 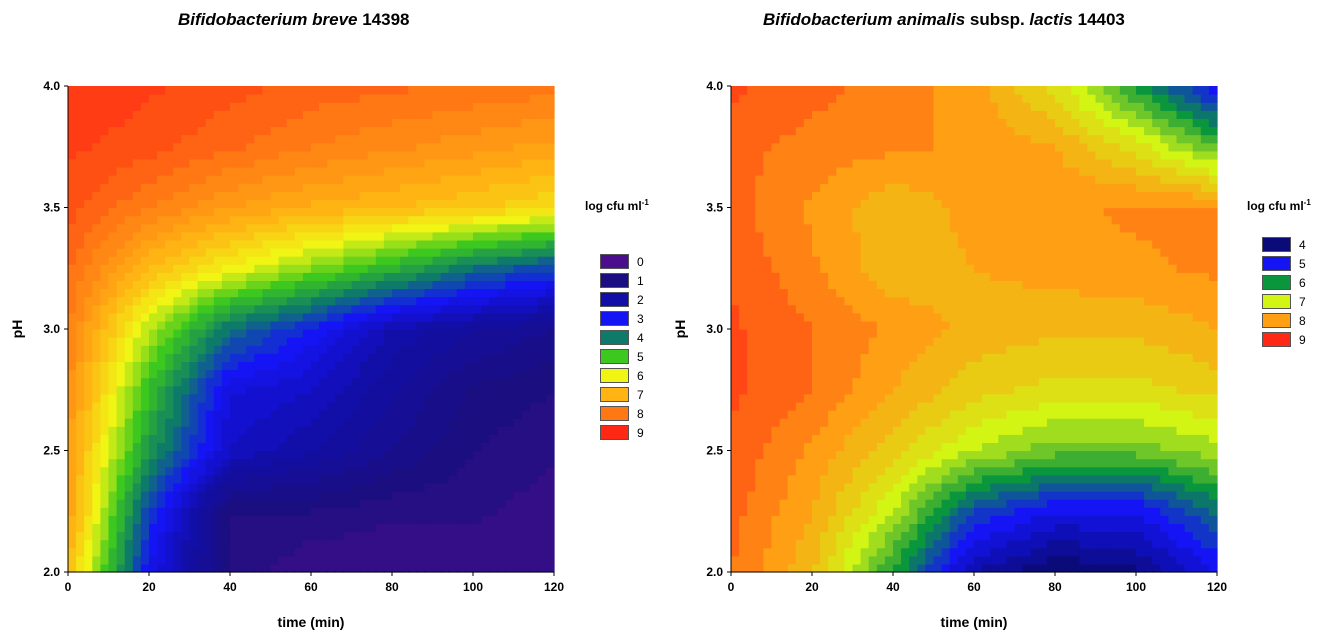 What do you see at coordinates (622, 432) in the screenshot?
I see `legend-item: 9` at bounding box center [622, 432].